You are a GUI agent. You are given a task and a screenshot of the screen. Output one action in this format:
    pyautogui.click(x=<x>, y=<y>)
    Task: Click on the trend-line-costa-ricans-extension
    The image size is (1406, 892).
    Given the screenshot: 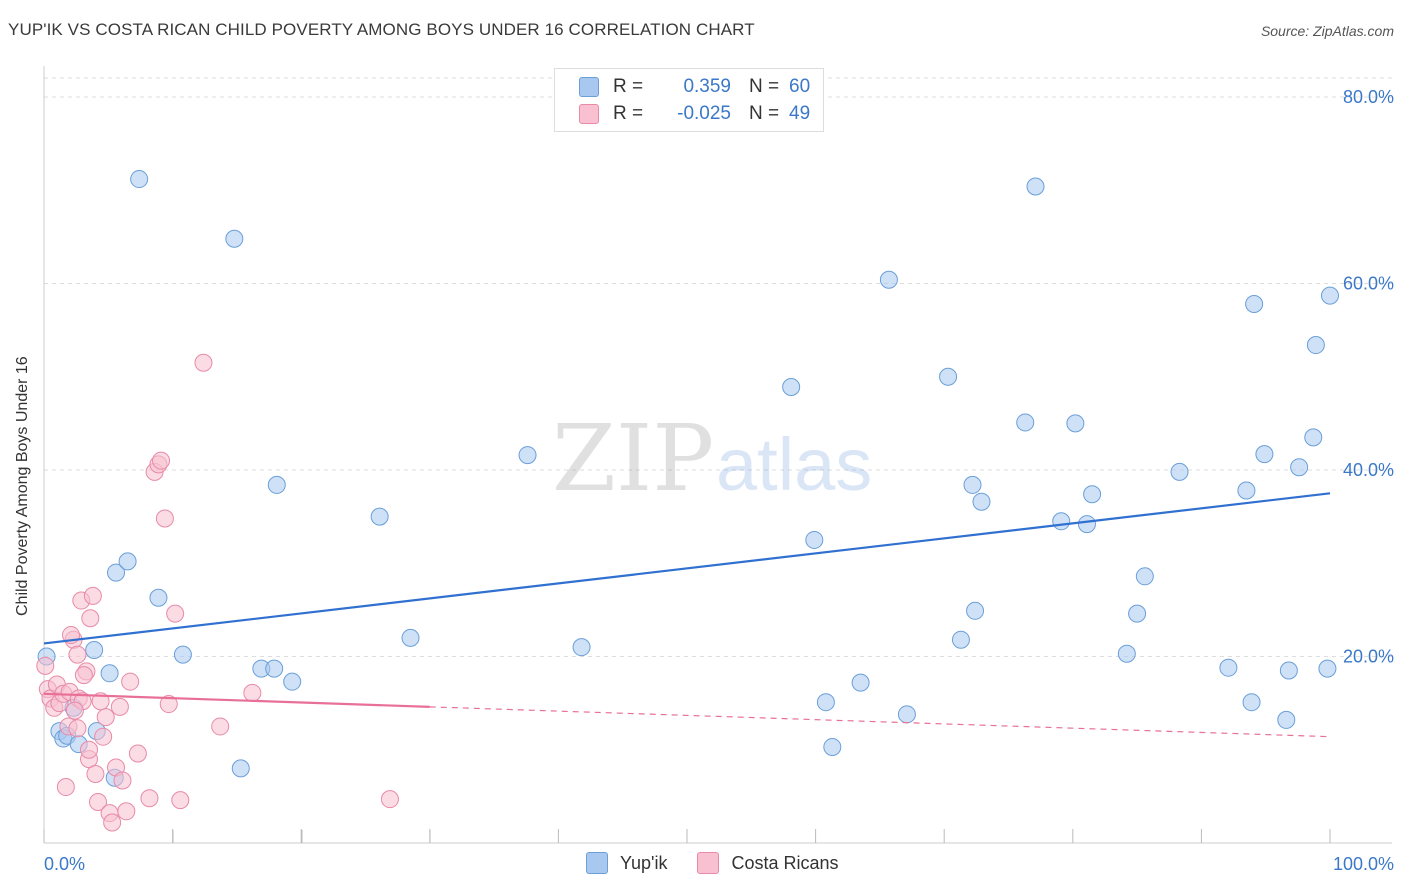 What is the action you would take?
    pyautogui.click(x=880, y=722)
    